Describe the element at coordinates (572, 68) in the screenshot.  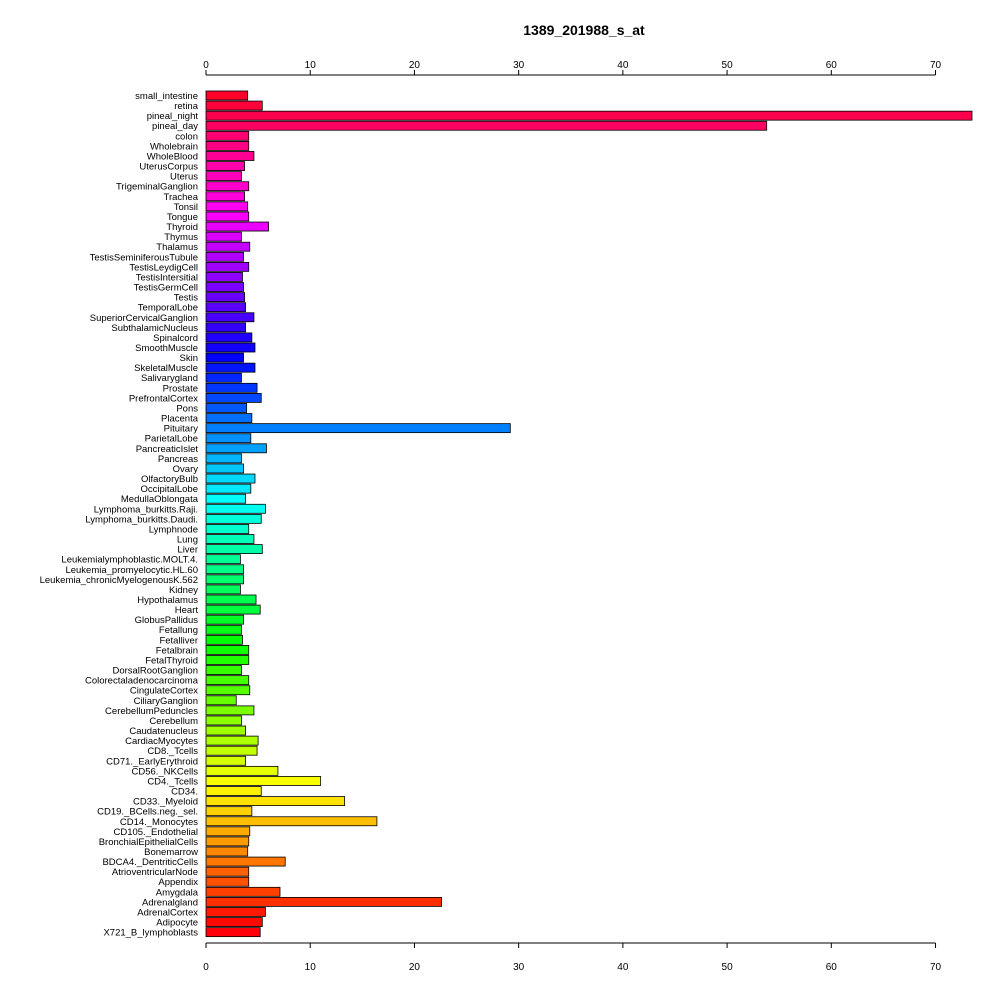
I see `x-axis-top: 0 10 20 30 40 50 60 70` at that location.